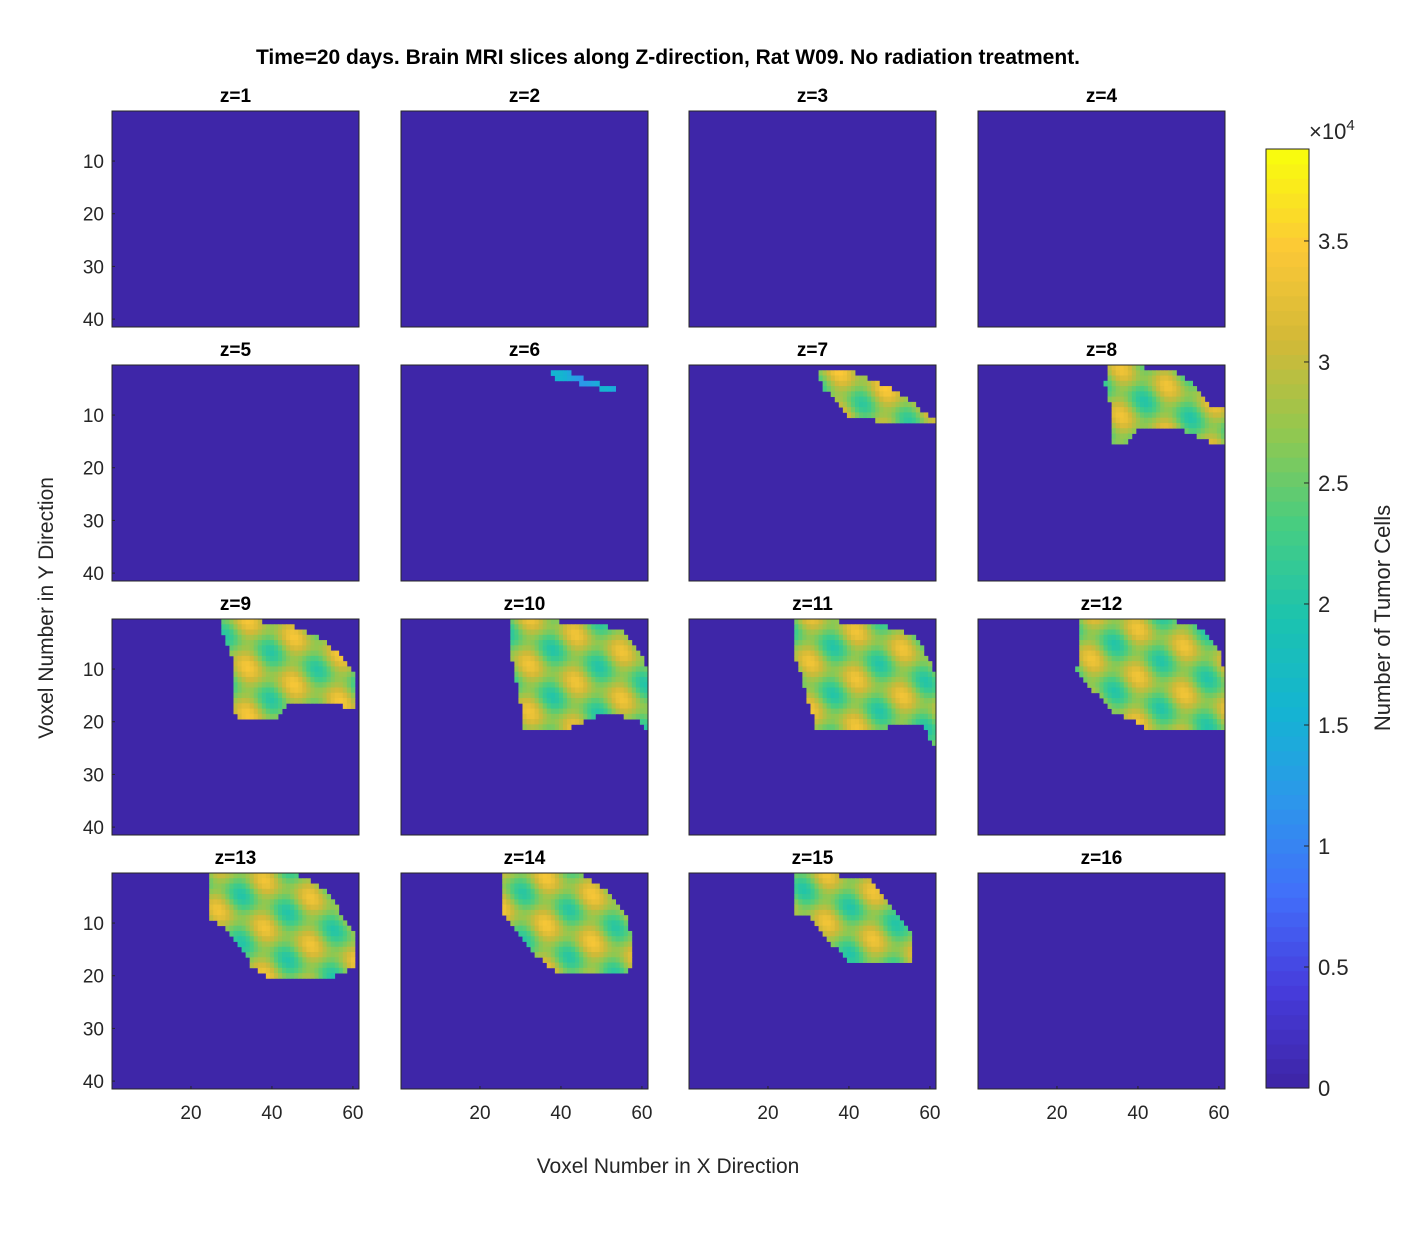  Describe the element at coordinates (93, 521) in the screenshot. I see `y-tick-label: 30` at that location.